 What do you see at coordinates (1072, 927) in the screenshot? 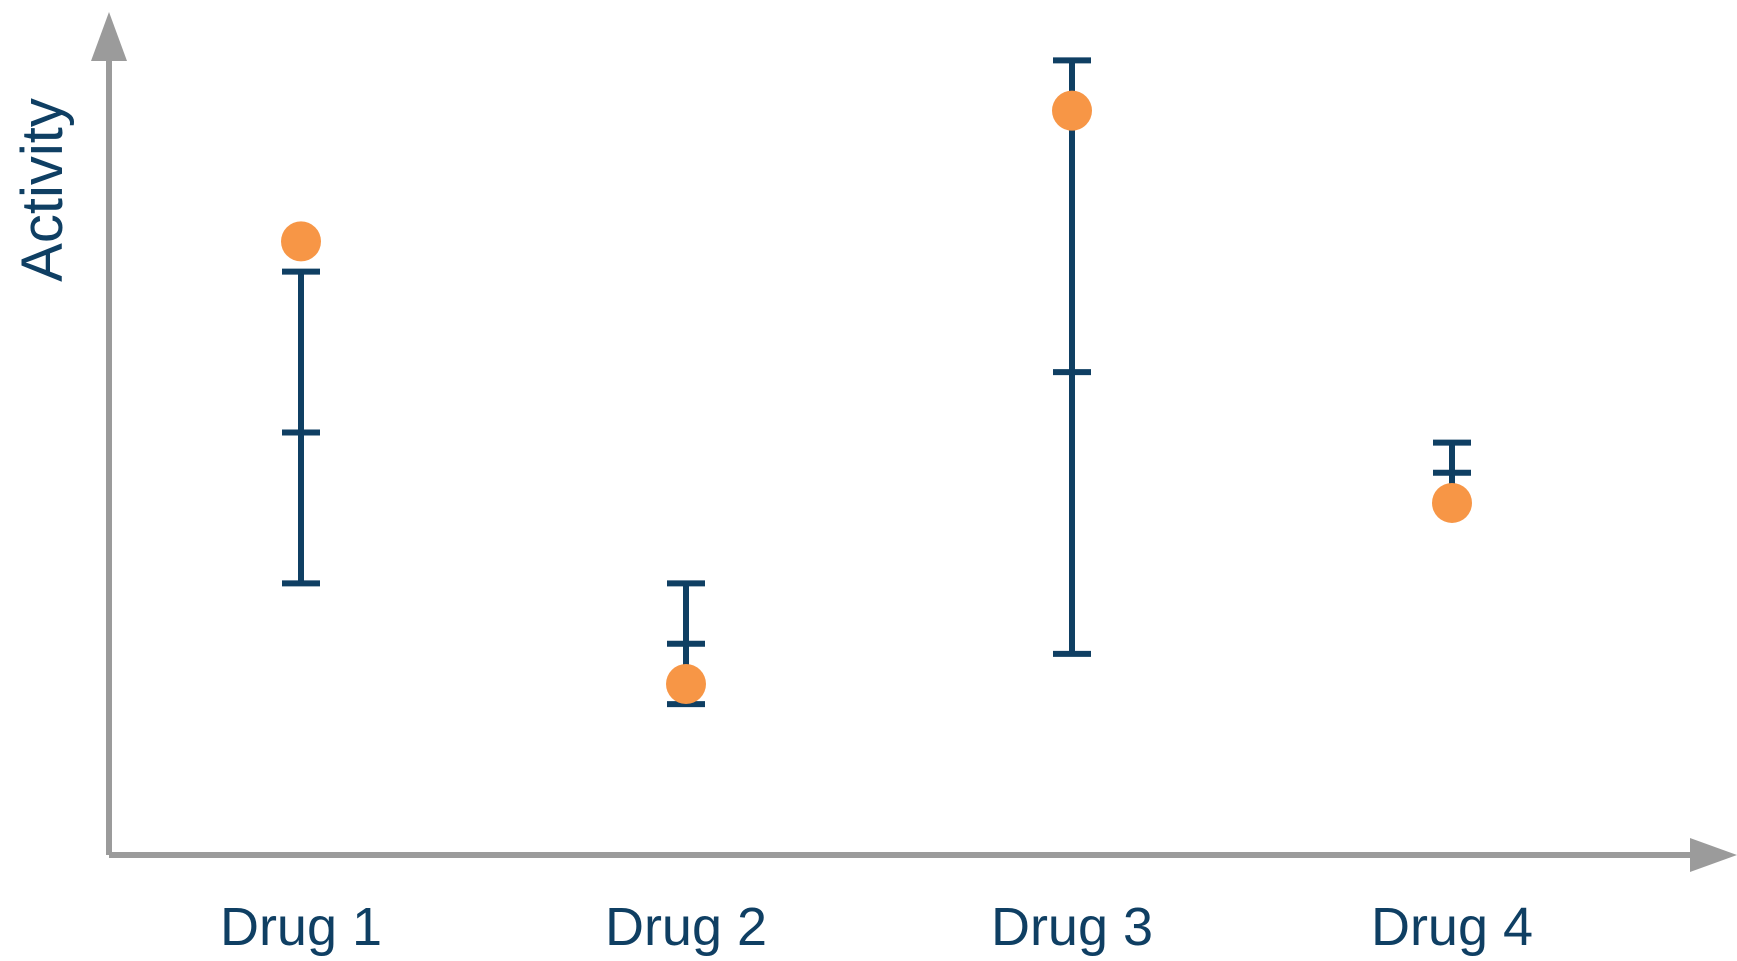
I see `x-tick-label-3: Drug 3` at bounding box center [1072, 927].